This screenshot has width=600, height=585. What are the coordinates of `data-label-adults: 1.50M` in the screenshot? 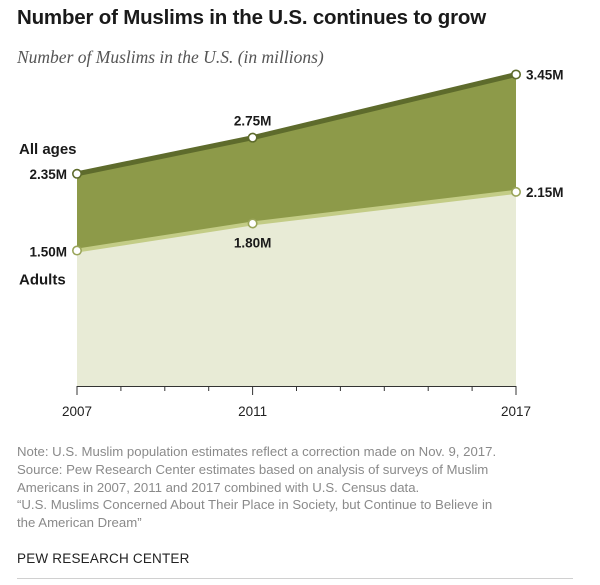 It's located at (48, 252).